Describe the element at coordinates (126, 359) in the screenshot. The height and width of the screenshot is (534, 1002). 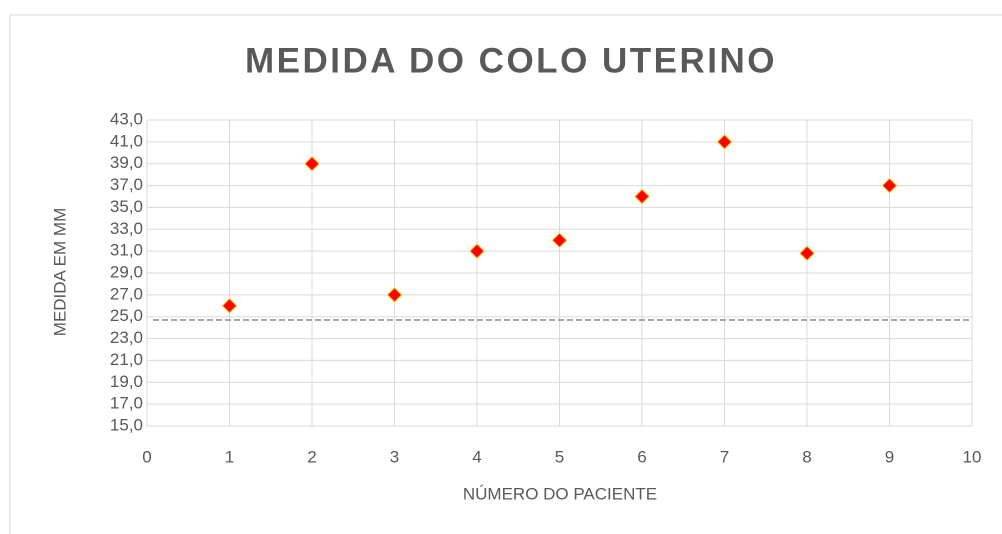
I see `y-tick-label: 21,0` at that location.